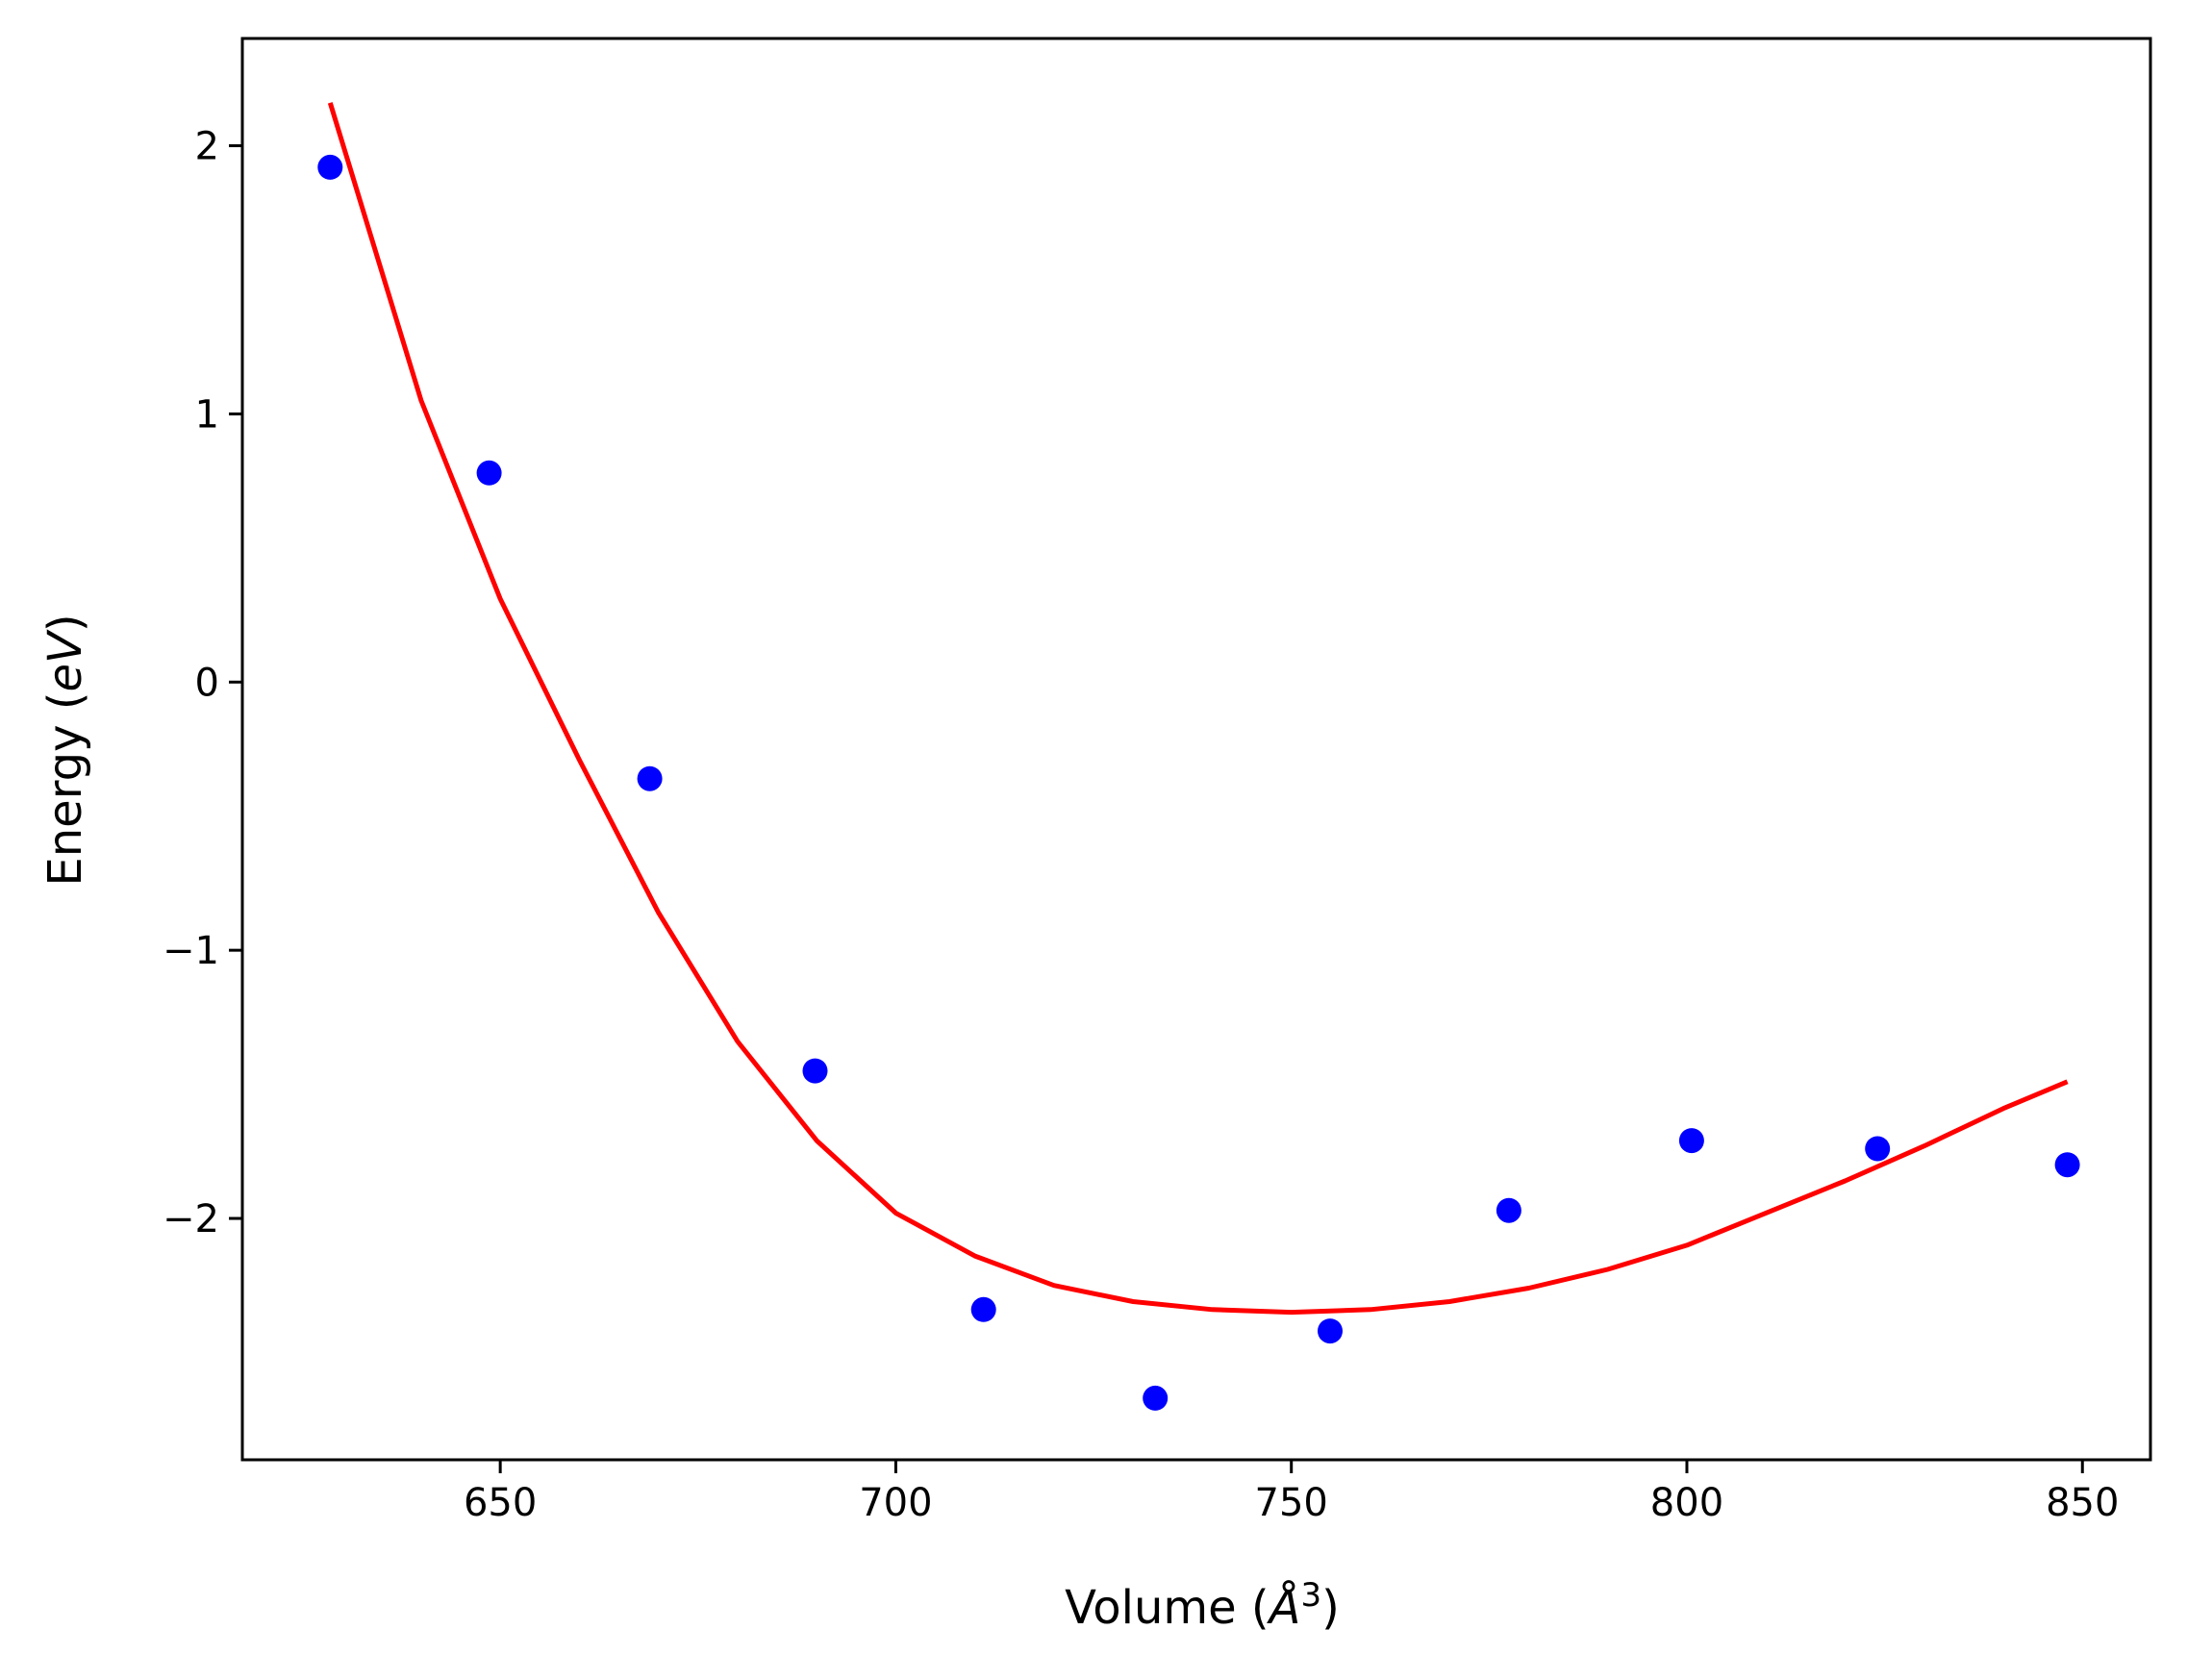 The image size is (2187, 1680). I want to click on y-tick-label: 1, so click(207, 414).